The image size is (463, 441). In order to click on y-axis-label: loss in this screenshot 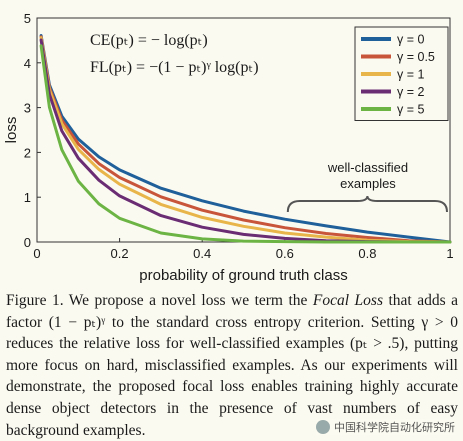, I will do `click(11, 130)`.